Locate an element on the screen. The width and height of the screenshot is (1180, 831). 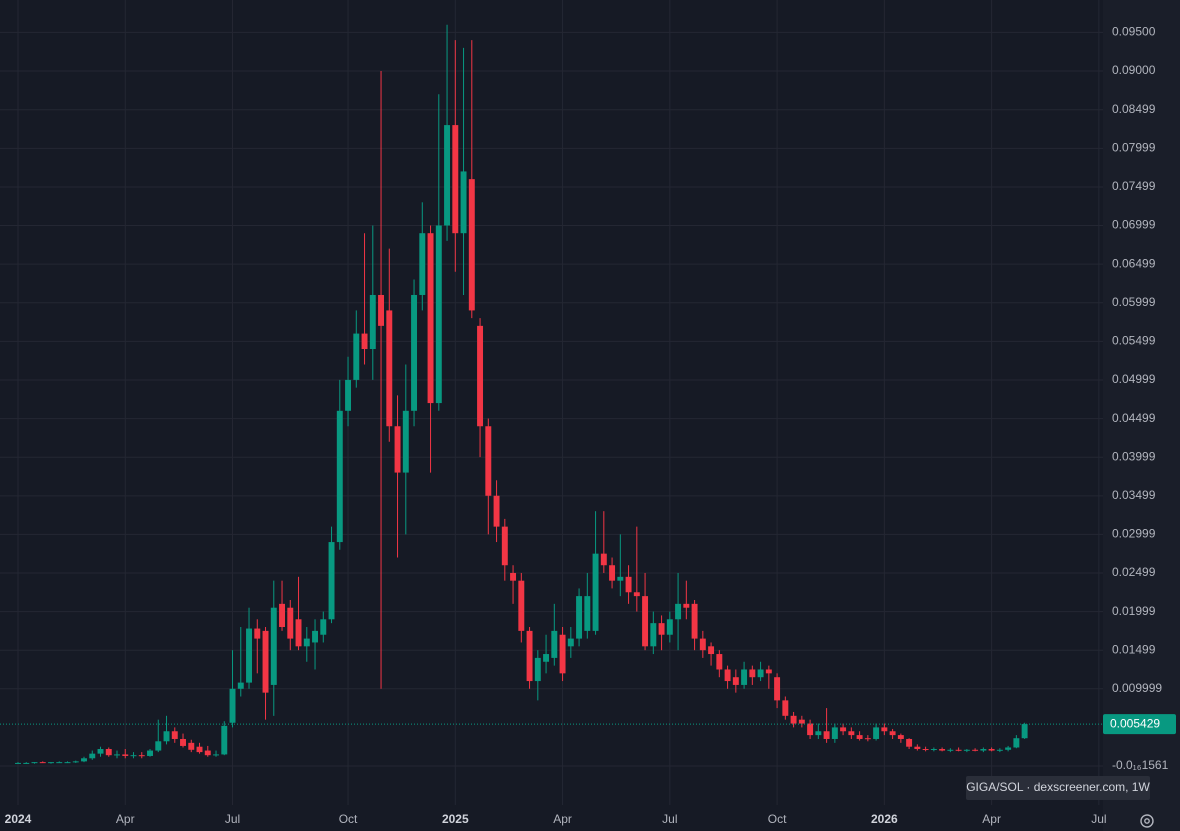
settings-core is located at coordinates (1147, 821).